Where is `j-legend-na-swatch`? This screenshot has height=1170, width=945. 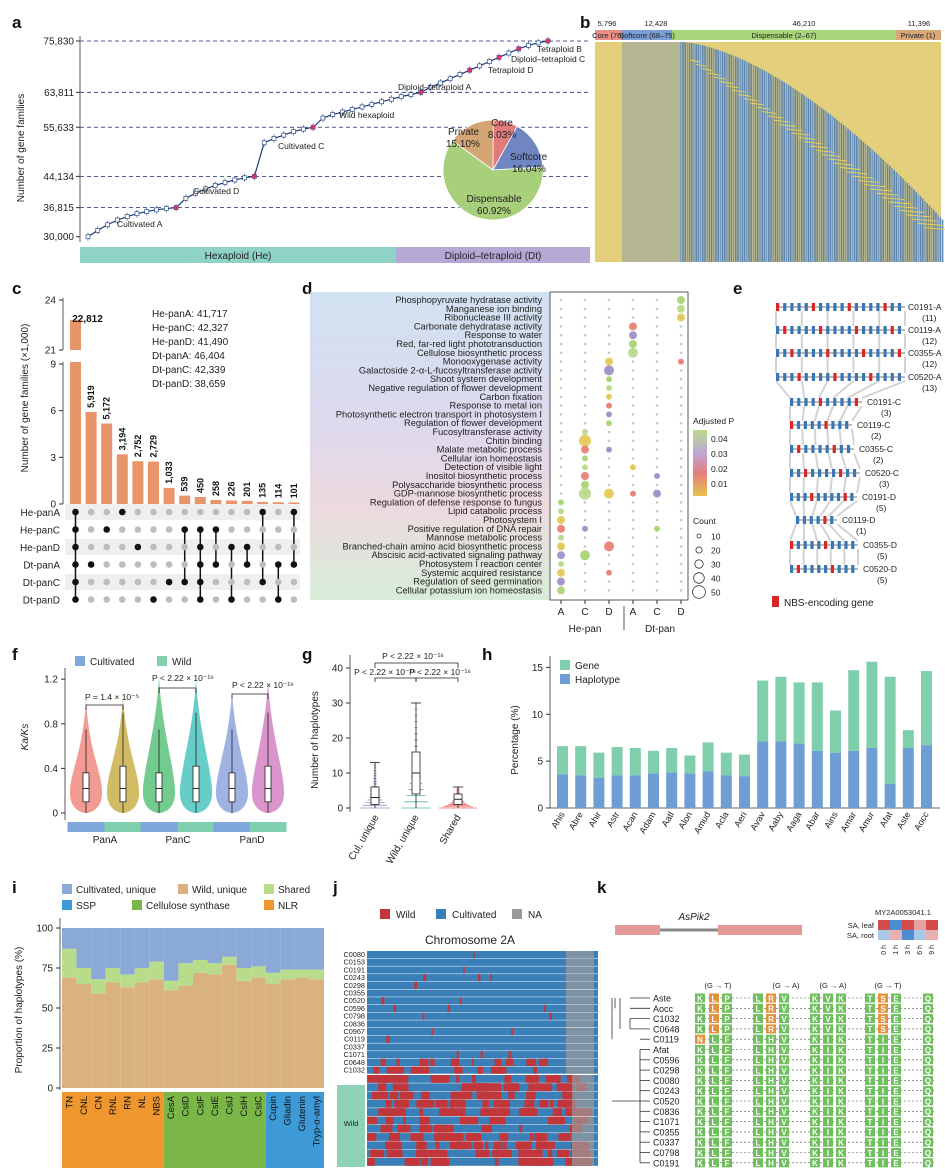 j-legend-na-swatch is located at coordinates (517, 914).